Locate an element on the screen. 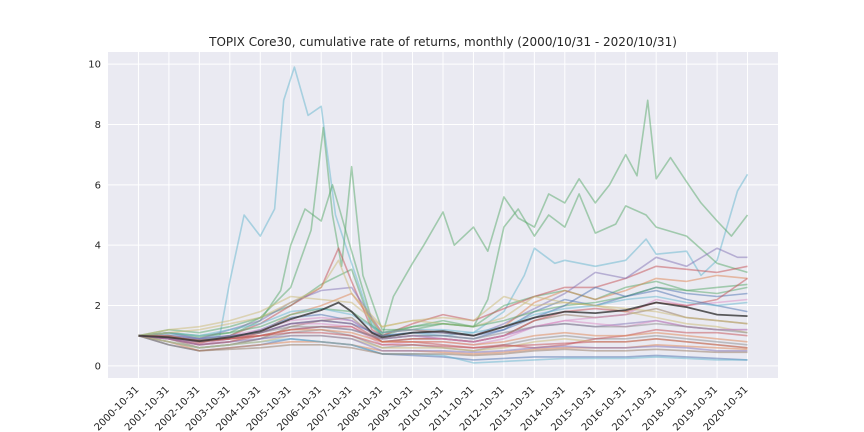 The height and width of the screenshot is (432, 864). y-tick-label: 8 is located at coordinates (98, 125).